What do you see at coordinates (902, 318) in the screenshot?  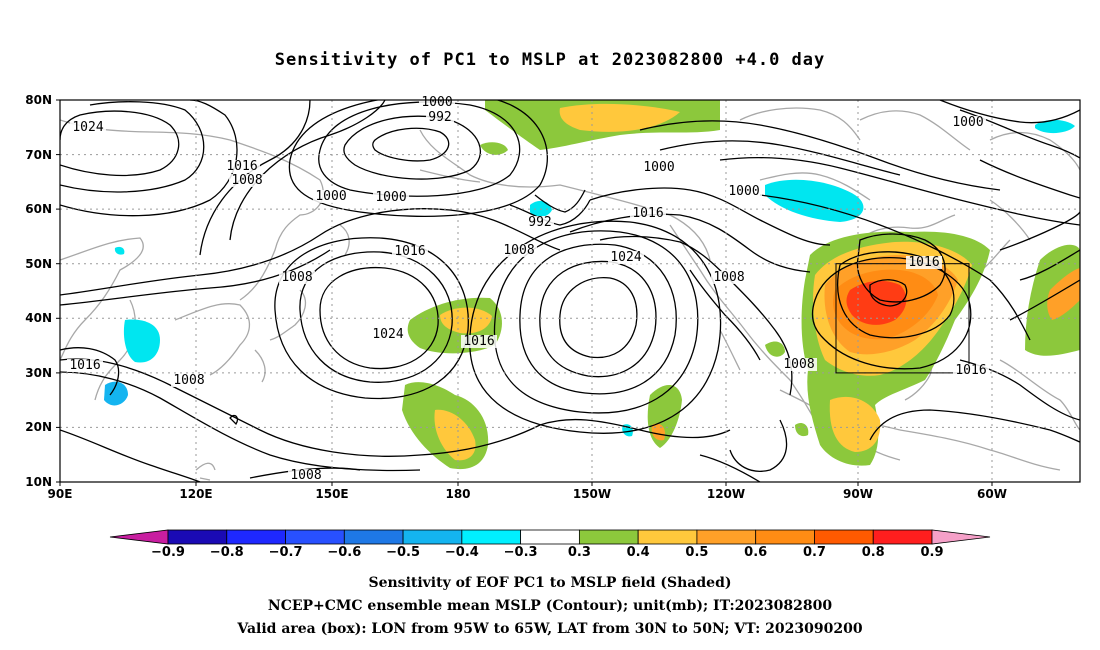 I see `valid-area-box` at bounding box center [902, 318].